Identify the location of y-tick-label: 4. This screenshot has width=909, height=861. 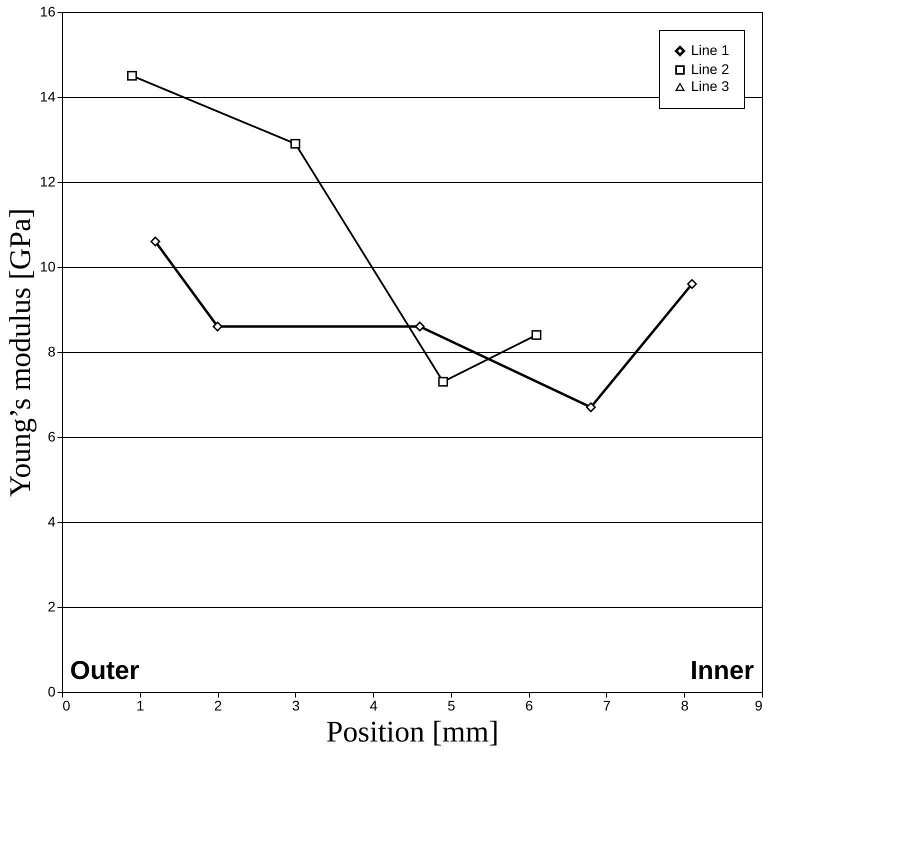
(52, 522).